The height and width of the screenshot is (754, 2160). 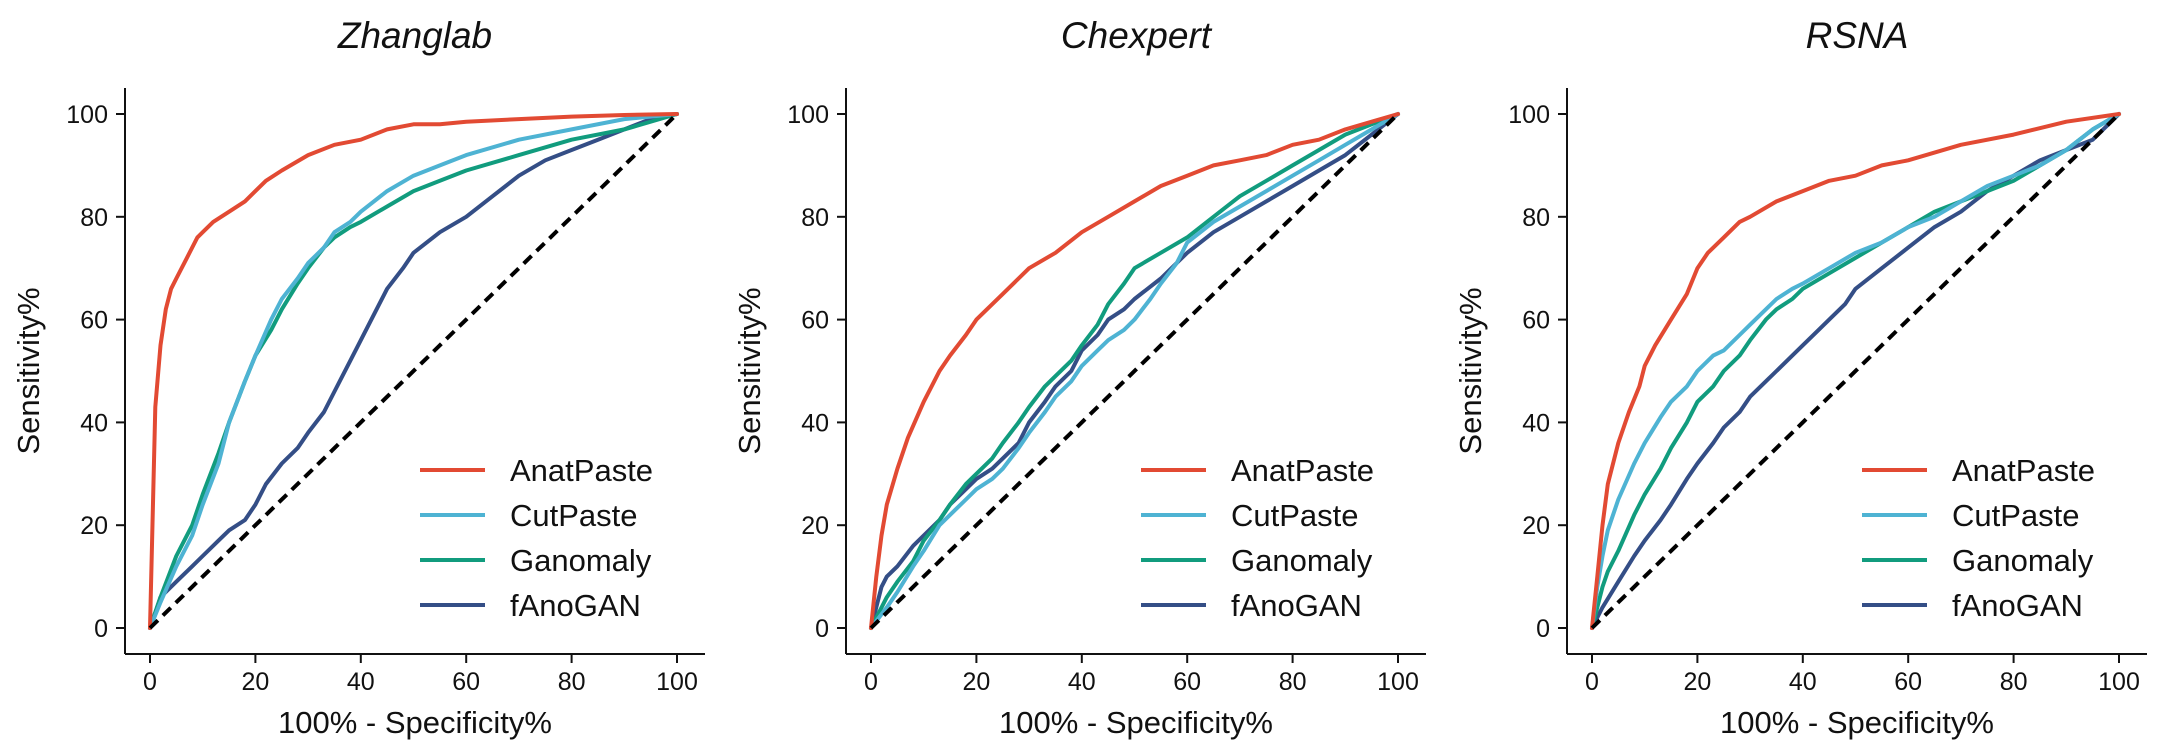 What do you see at coordinates (1857, 35) in the screenshot?
I see `panel-title: RSNA` at bounding box center [1857, 35].